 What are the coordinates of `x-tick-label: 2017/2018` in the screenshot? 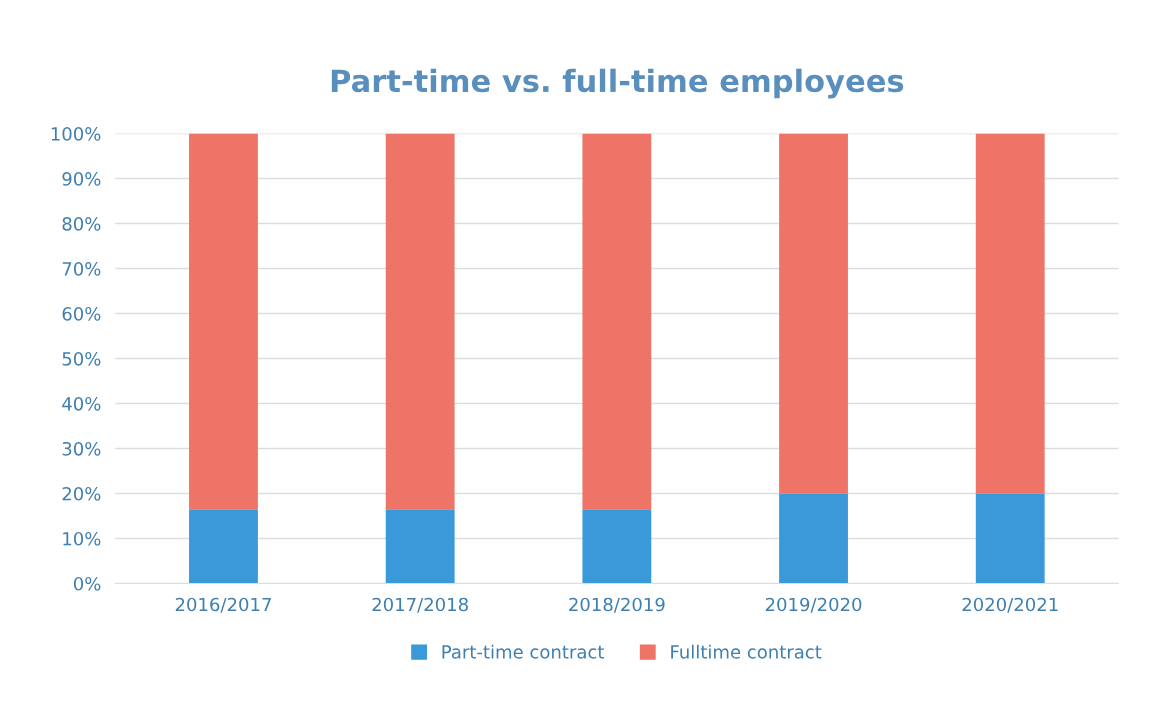 It's located at (420, 605).